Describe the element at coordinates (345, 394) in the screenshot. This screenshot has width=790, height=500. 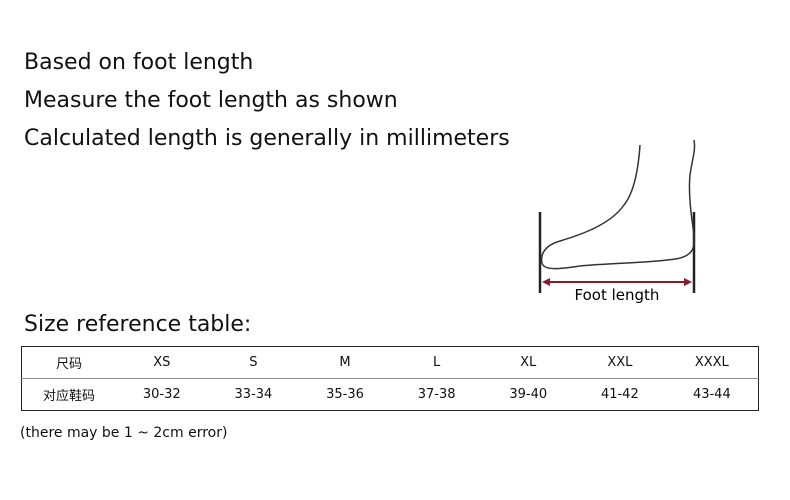
I see `table-cell: 35-36` at that location.